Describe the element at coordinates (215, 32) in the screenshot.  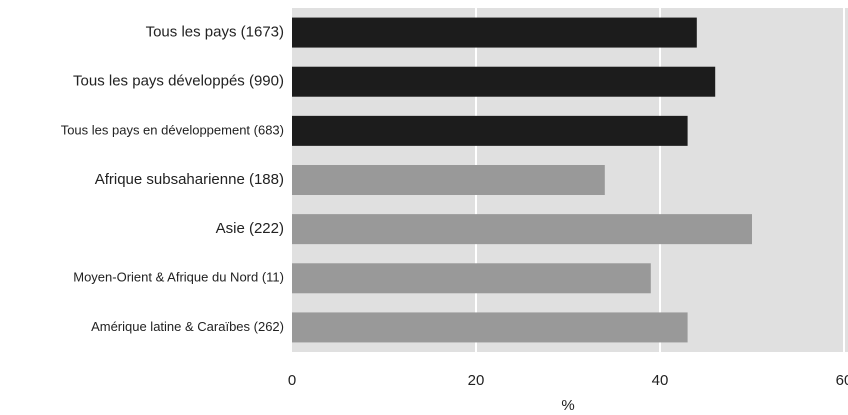
I see `y-tick-label: Tous les pays (1673)` at that location.